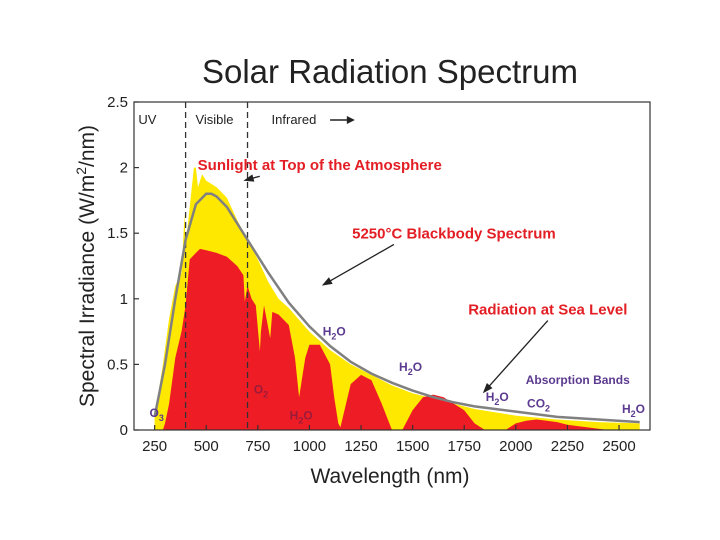 This screenshot has height=540, width=720. What do you see at coordinates (567, 446) in the screenshot?
I see `x-tick-label: 2250` at bounding box center [567, 446].